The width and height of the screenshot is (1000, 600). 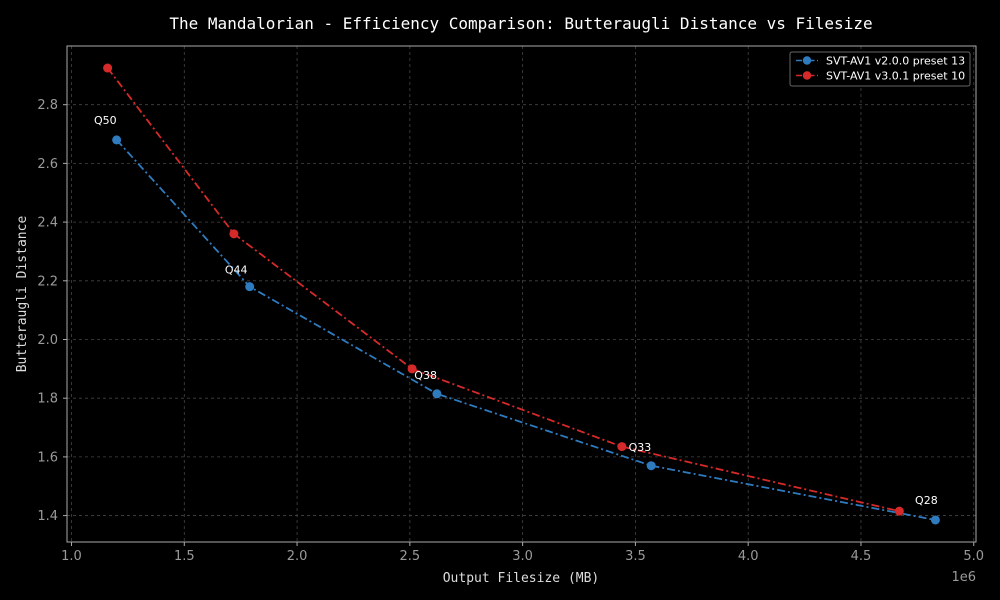 What do you see at coordinates (861, 556) in the screenshot?
I see `x-tick-label: 4.5` at bounding box center [861, 556].